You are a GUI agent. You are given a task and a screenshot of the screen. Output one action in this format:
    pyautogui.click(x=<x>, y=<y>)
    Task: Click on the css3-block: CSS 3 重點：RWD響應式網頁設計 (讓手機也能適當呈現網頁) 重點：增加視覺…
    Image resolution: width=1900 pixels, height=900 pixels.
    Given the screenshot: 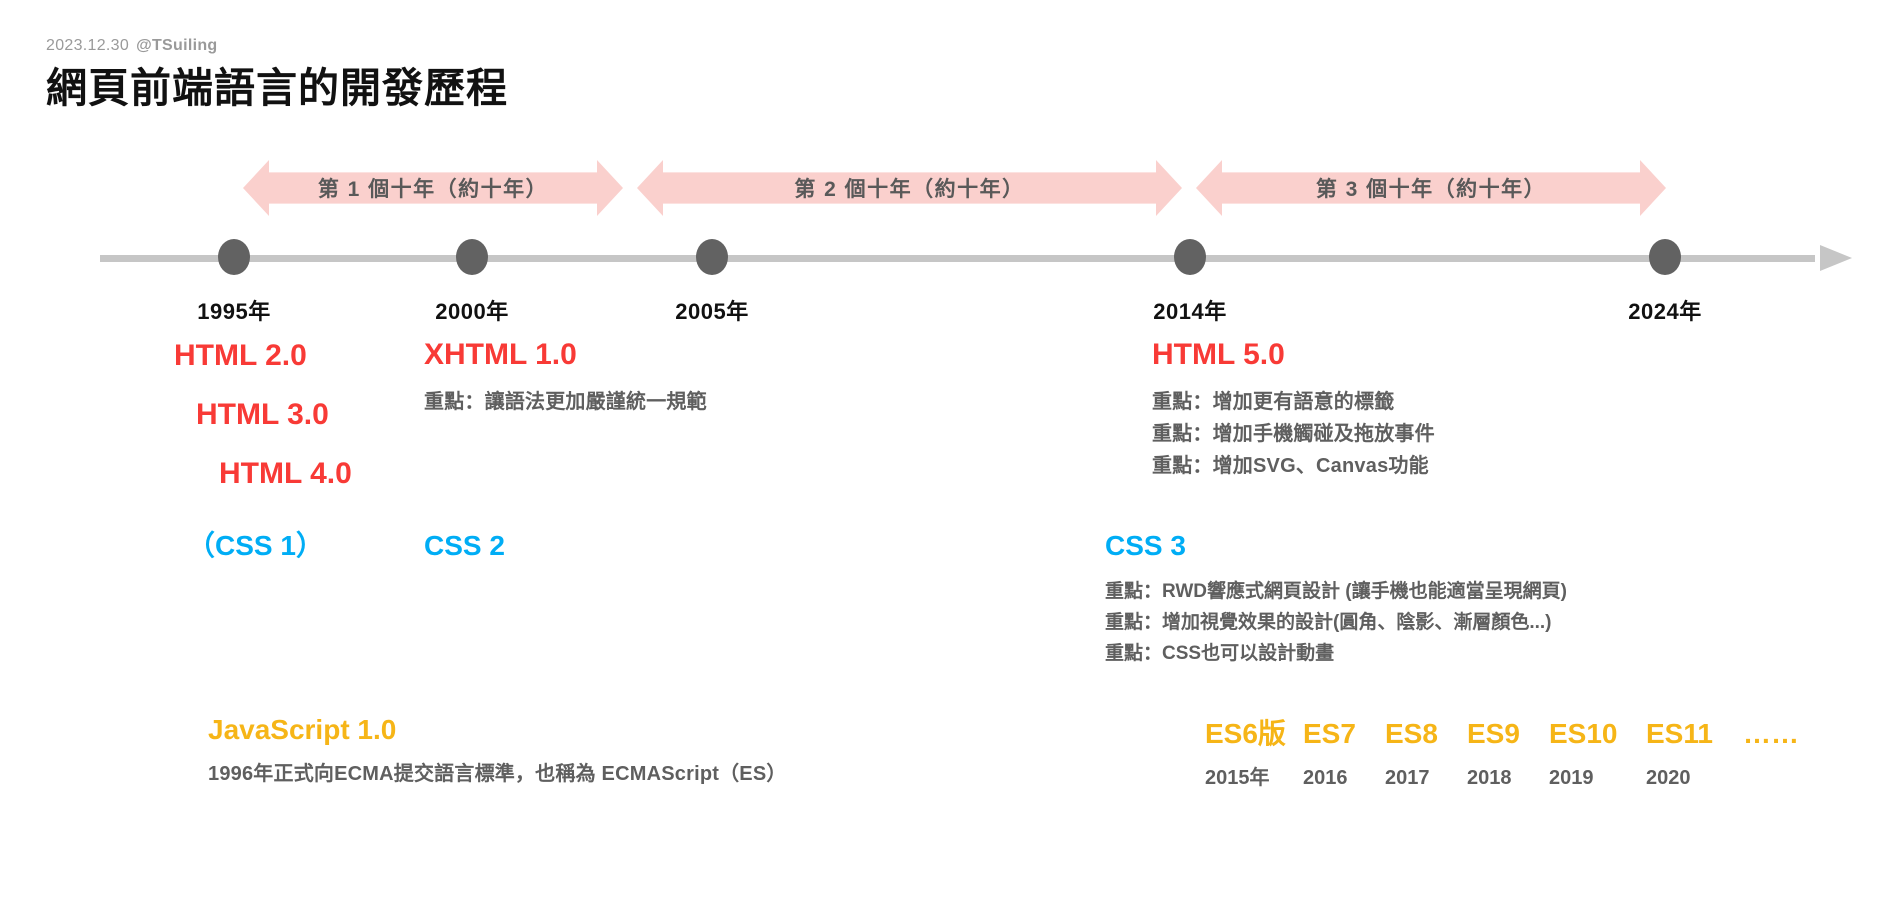 What is the action you would take?
    pyautogui.click(x=1336, y=598)
    